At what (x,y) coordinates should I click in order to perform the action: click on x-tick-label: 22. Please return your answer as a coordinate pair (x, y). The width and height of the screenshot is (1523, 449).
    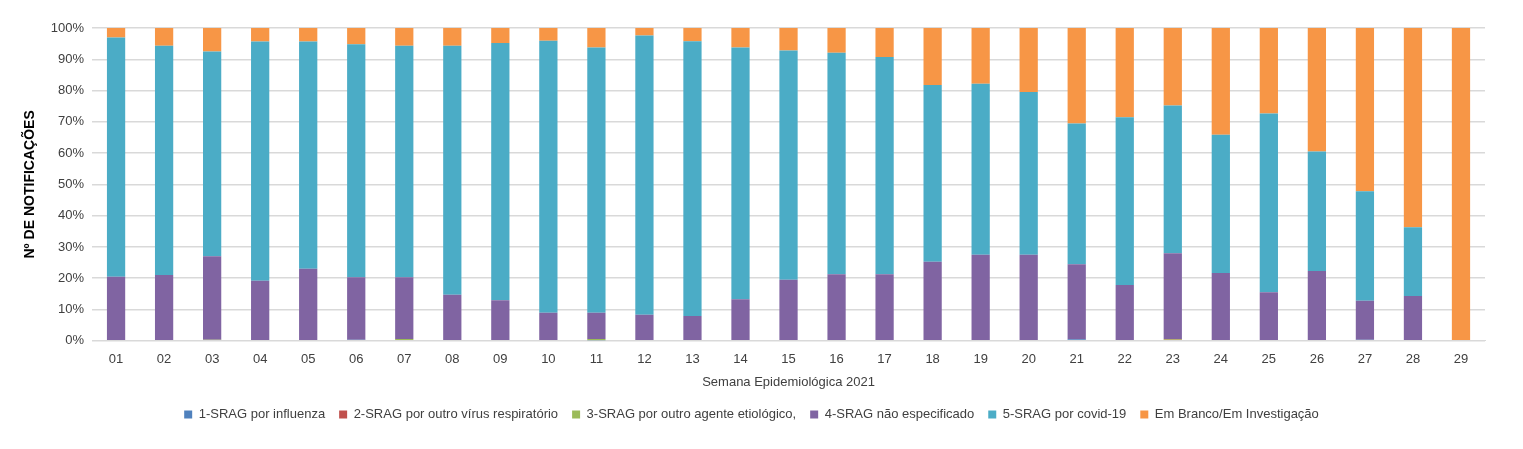
    Looking at the image, I should click on (1124, 359).